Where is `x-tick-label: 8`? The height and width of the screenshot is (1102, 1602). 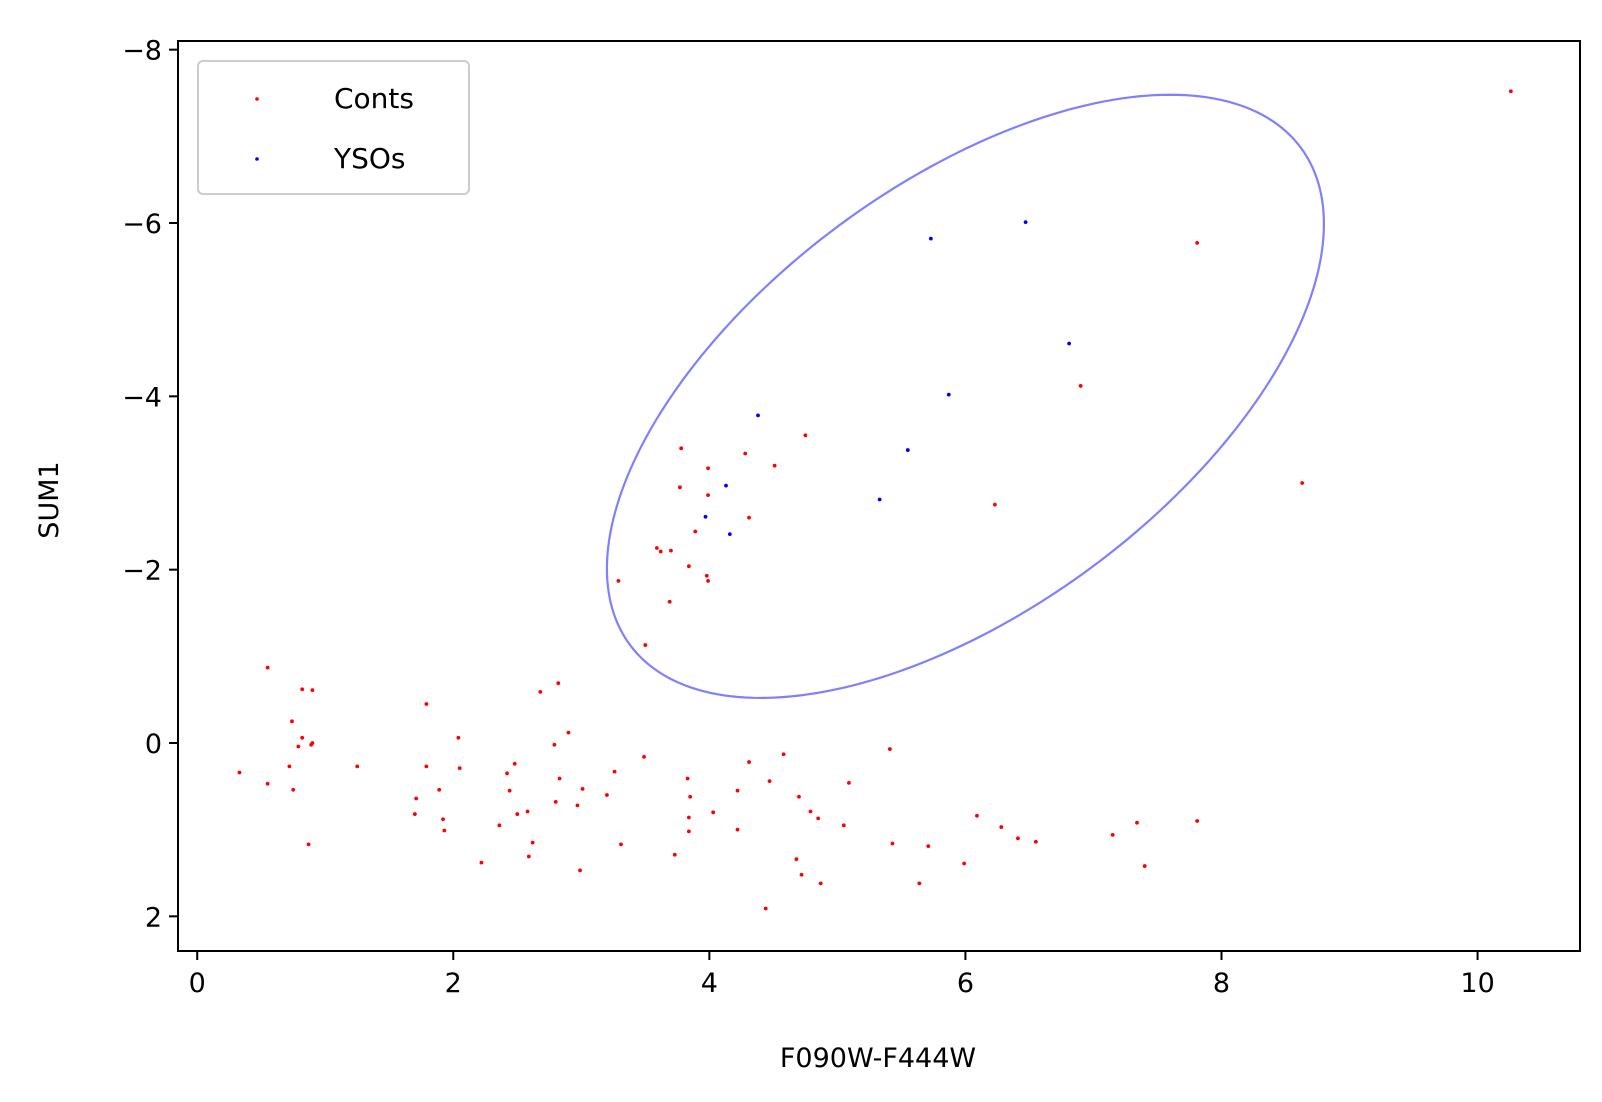
x-tick-label: 8 is located at coordinates (1221, 983).